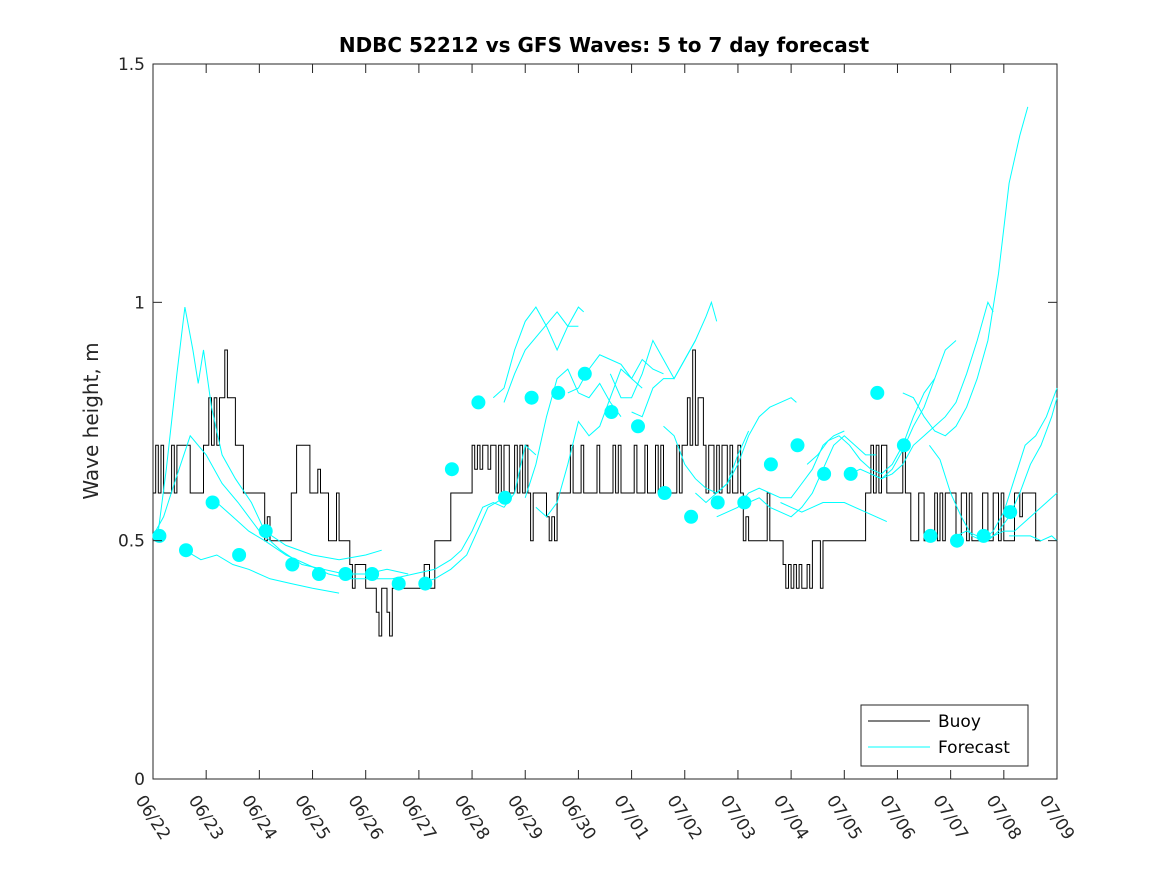  I want to click on x-tick-label: 06/24, so click(258, 818).